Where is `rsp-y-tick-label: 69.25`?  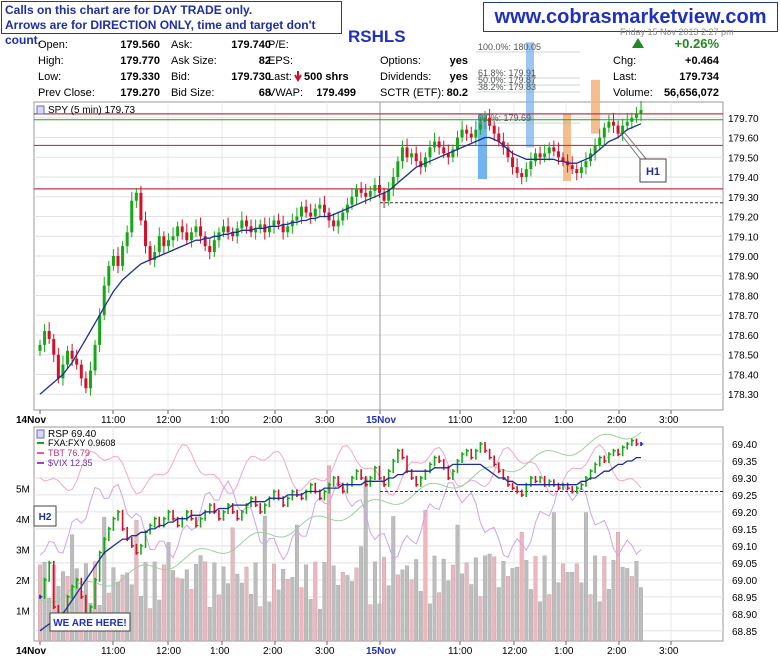
rsp-y-tick-label: 69.25 is located at coordinates (744, 496).